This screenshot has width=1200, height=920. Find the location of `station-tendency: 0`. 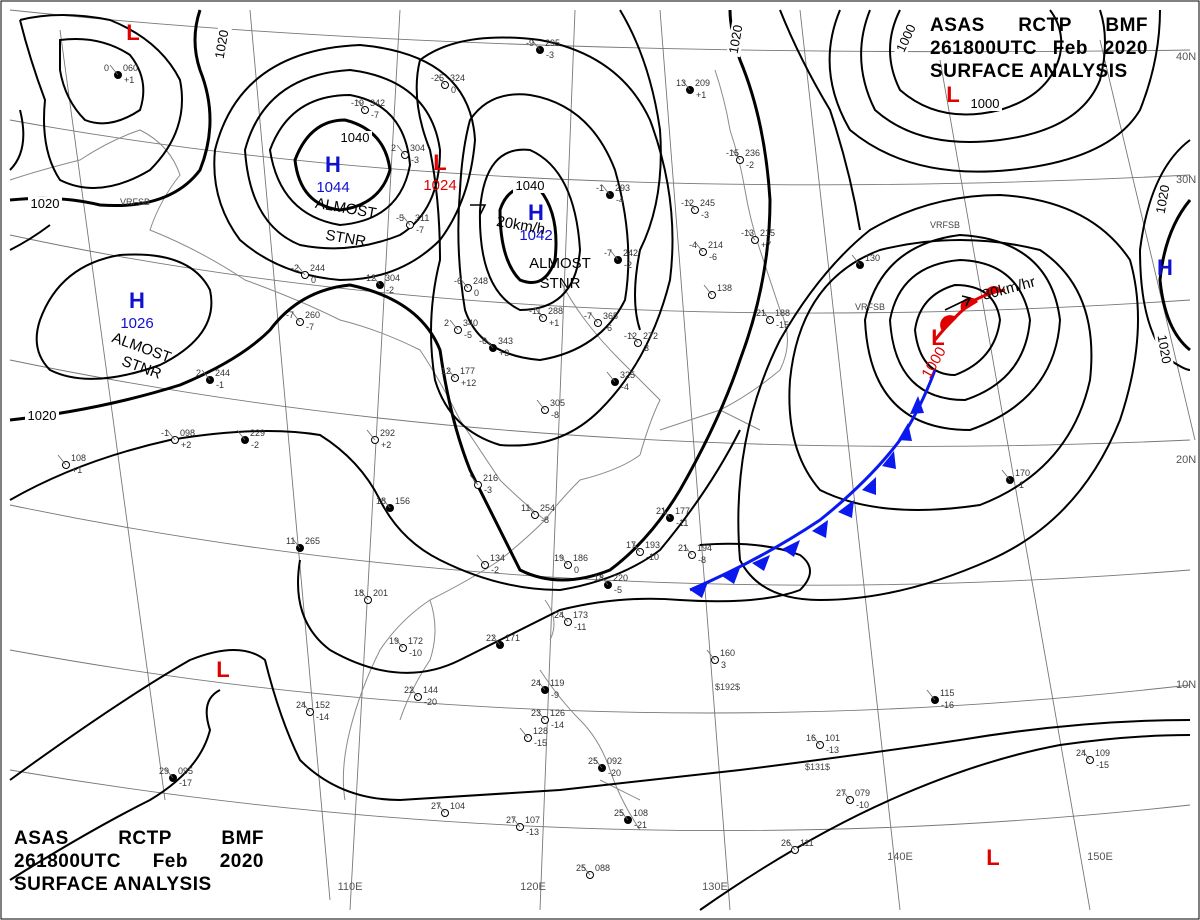

station-tendency: 0 is located at coordinates (313, 280).